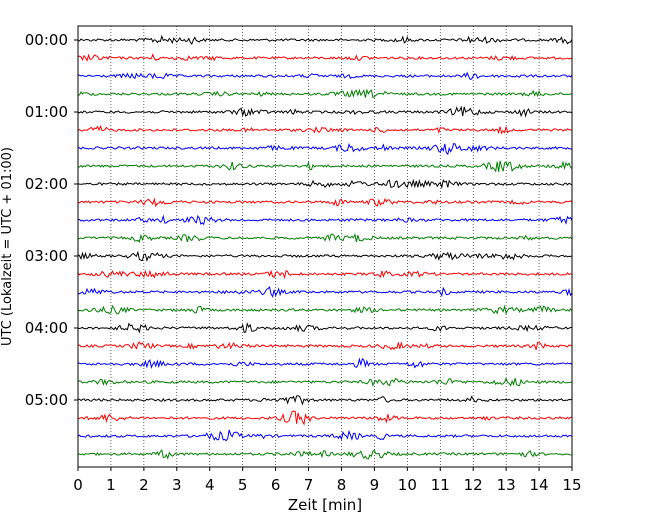  Describe the element at coordinates (7, 246) in the screenshot. I see `y-axis-label: UTC (Lokalzeit = UTC + 01:00)` at that location.